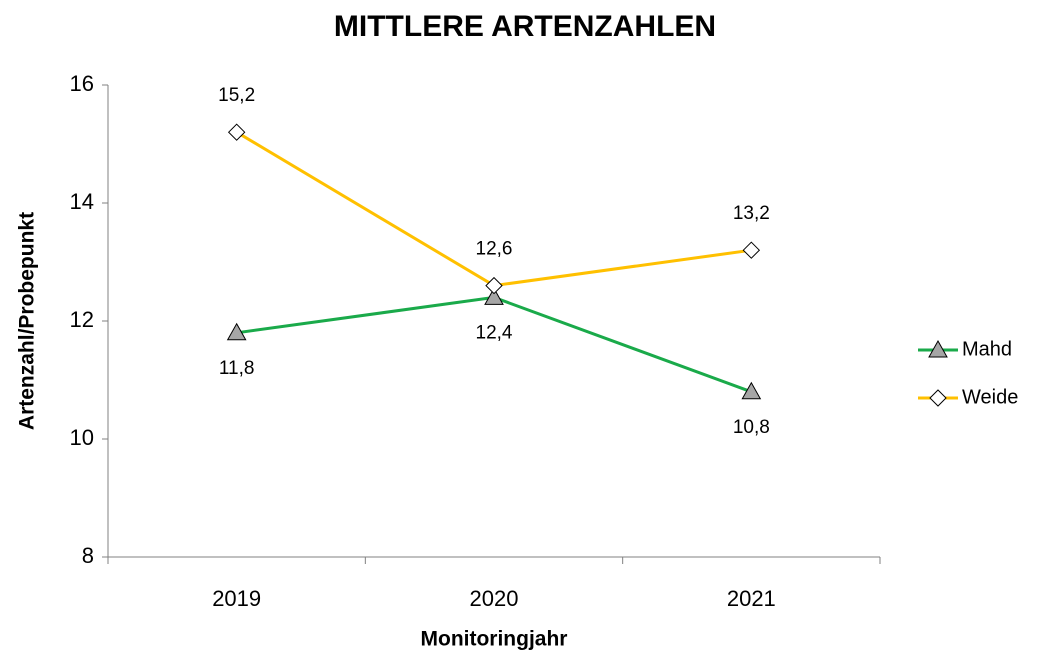 Image resolution: width=1049 pixels, height=657 pixels. What do you see at coordinates (88, 555) in the screenshot?
I see `y-tick-label: 8` at bounding box center [88, 555].